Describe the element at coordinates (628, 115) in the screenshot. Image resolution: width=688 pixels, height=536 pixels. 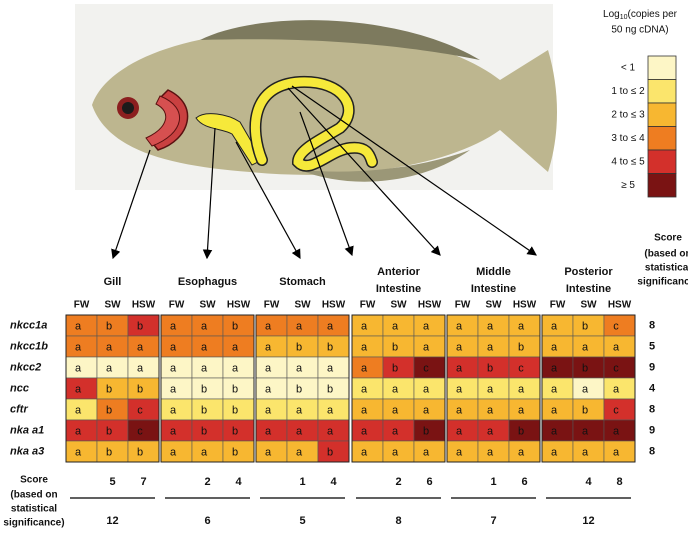
I see `legend-label: 2 to ≤ 3` at that location.